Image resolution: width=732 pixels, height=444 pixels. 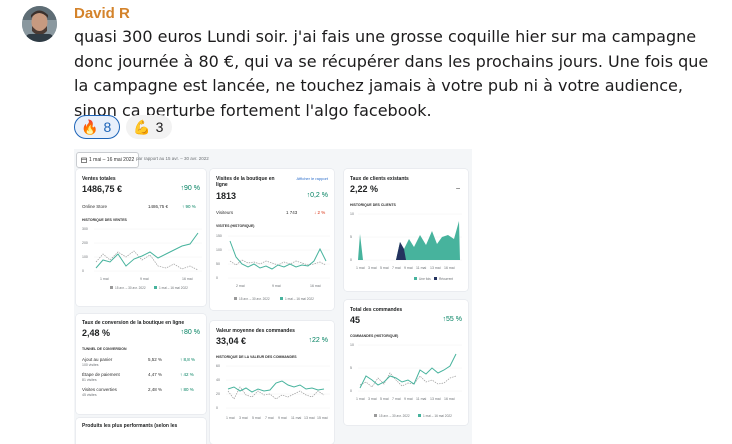 What do you see at coordinates (379, 179) in the screenshot?
I see `card-title: Taux de clients existants` at bounding box center [379, 179].